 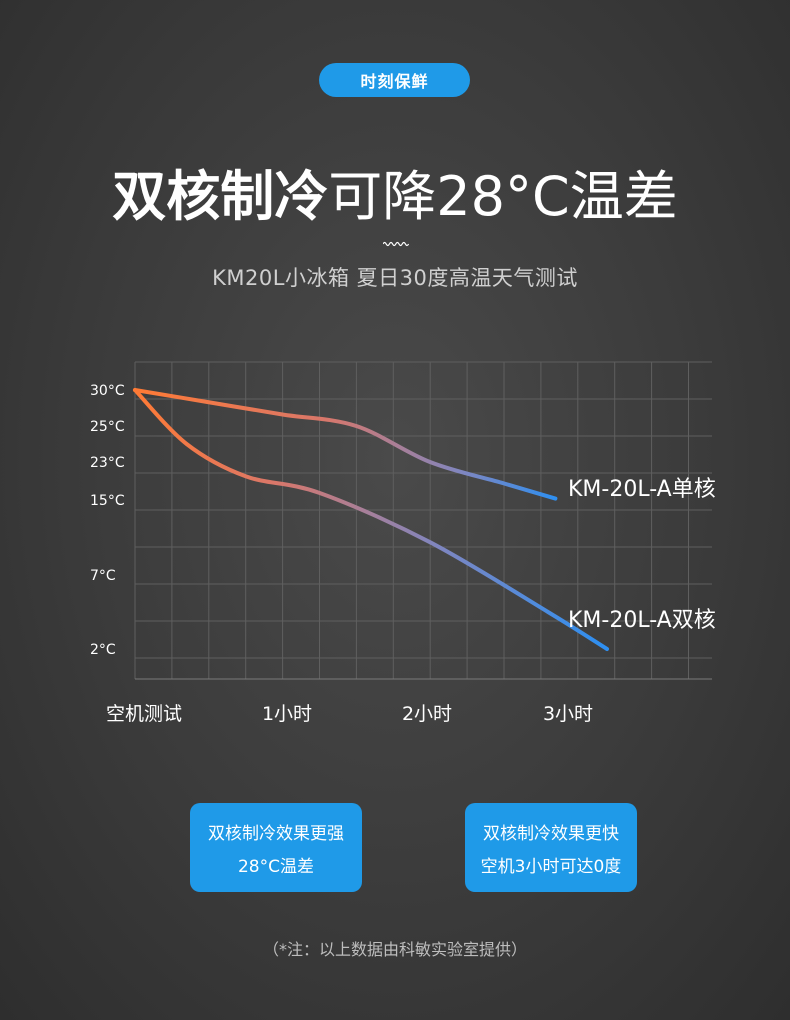 I want to click on x-tick-label: 3小时, so click(x=568, y=714).